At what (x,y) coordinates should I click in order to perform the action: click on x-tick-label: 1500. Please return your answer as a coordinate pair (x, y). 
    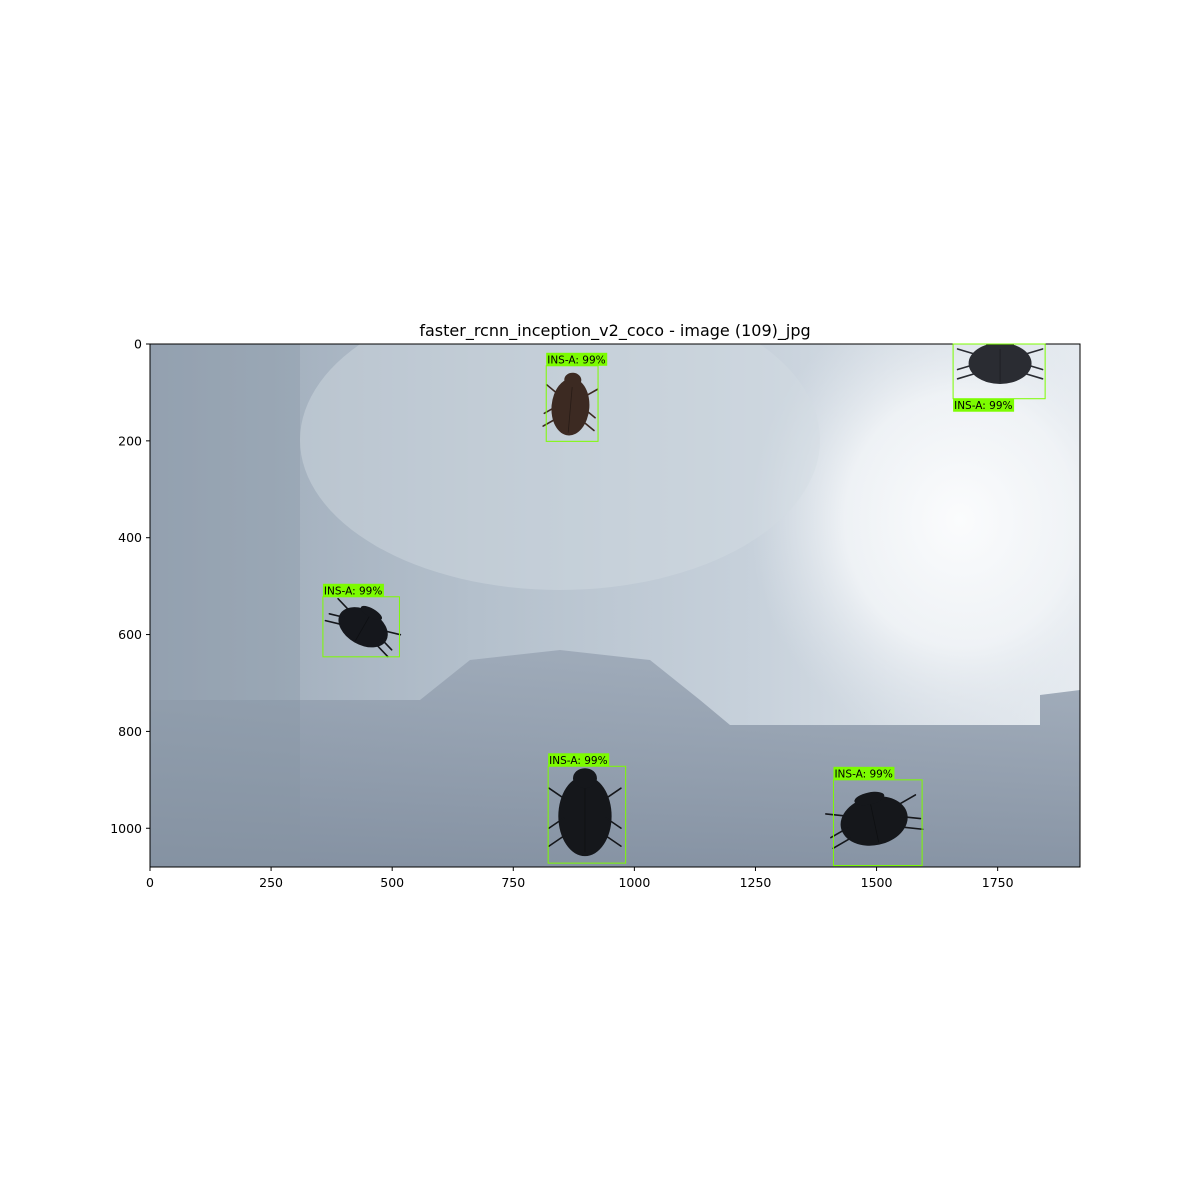
    Looking at the image, I should click on (877, 882).